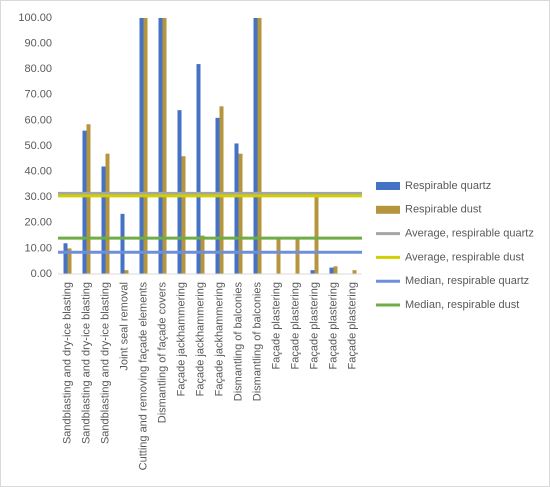 Image resolution: width=550 pixels, height=487 pixels. Describe the element at coordinates (469, 234) in the screenshot. I see `legend-label: Average, respirable quartz` at that location.